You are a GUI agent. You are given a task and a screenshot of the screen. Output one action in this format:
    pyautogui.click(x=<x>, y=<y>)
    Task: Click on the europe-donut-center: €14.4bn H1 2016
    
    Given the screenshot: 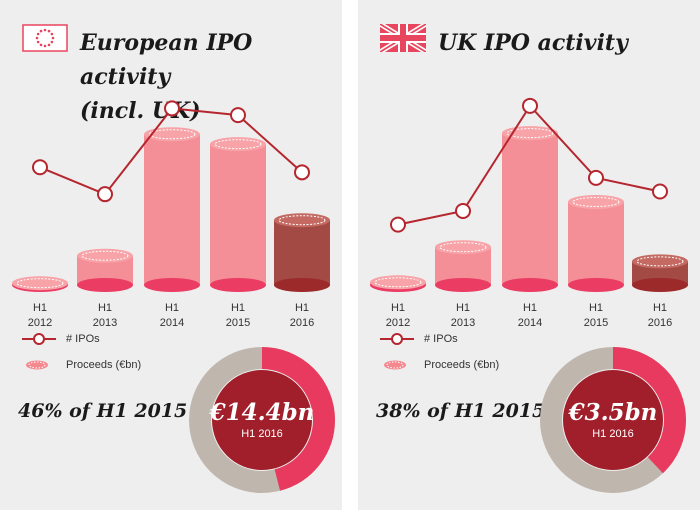 What is the action you would take?
    pyautogui.click(x=262, y=420)
    